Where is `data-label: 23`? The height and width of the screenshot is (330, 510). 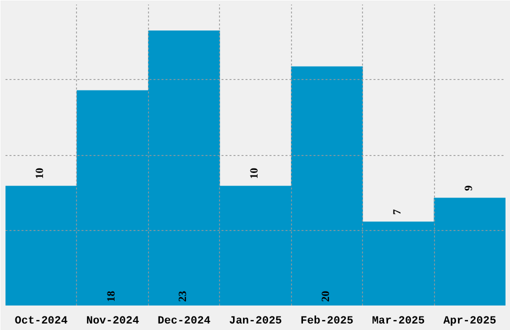
data-label: 23 is located at coordinates (183, 296).